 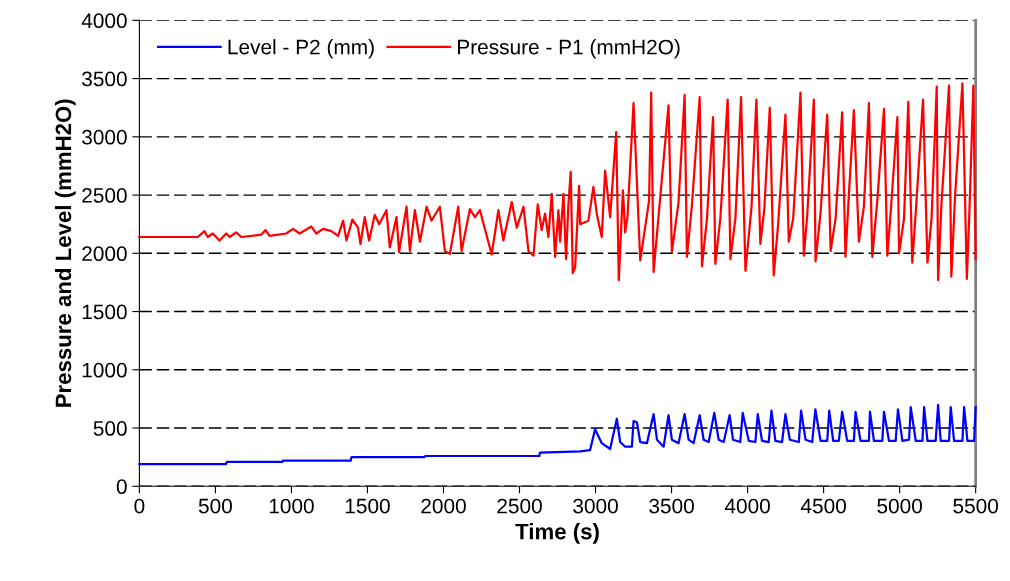 What do you see at coordinates (557, 434) in the screenshot?
I see `line-series` at bounding box center [557, 434].